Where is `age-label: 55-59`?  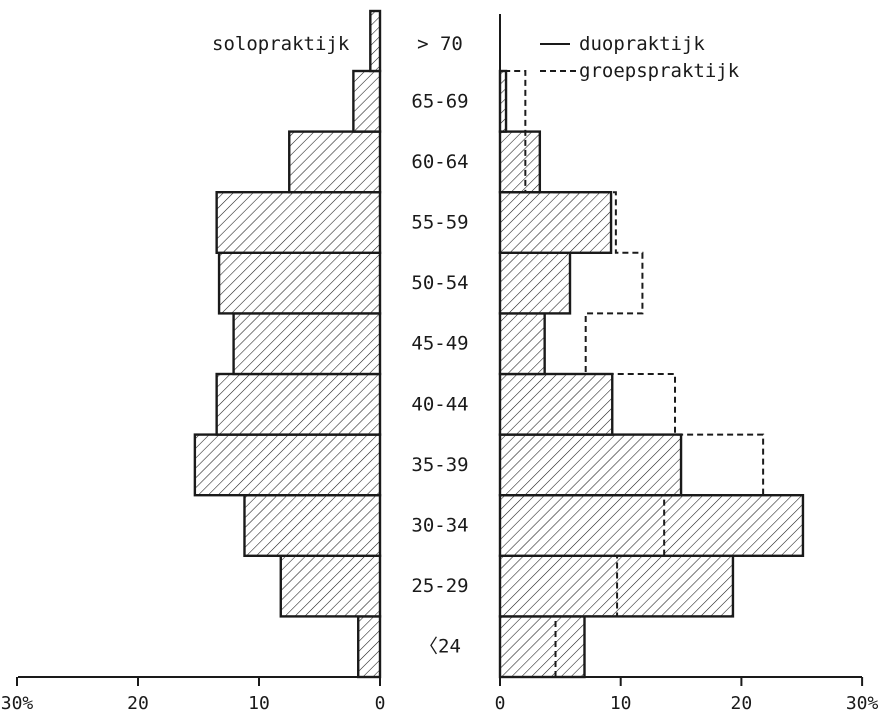
age-label: 55-59 is located at coordinates (439, 223).